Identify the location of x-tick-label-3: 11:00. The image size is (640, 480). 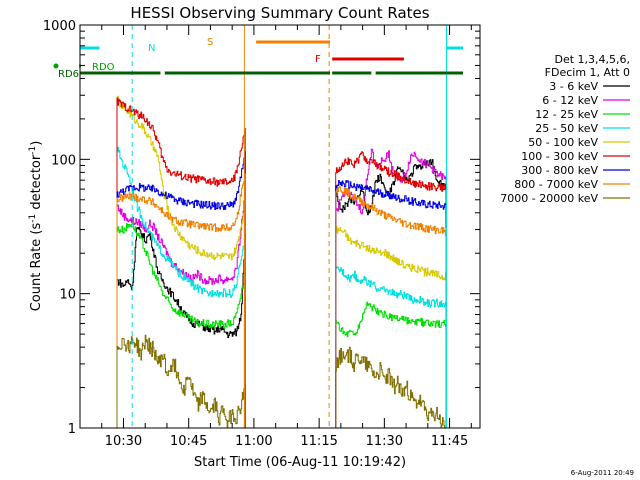
(253, 441).